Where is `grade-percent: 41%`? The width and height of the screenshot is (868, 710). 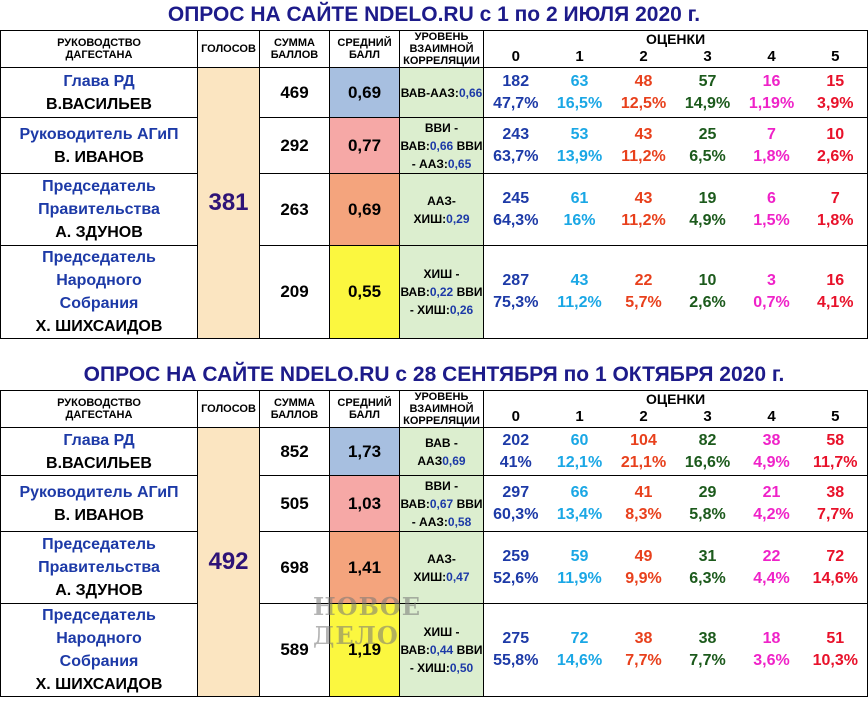
grade-percent: 41% is located at coordinates (515, 462).